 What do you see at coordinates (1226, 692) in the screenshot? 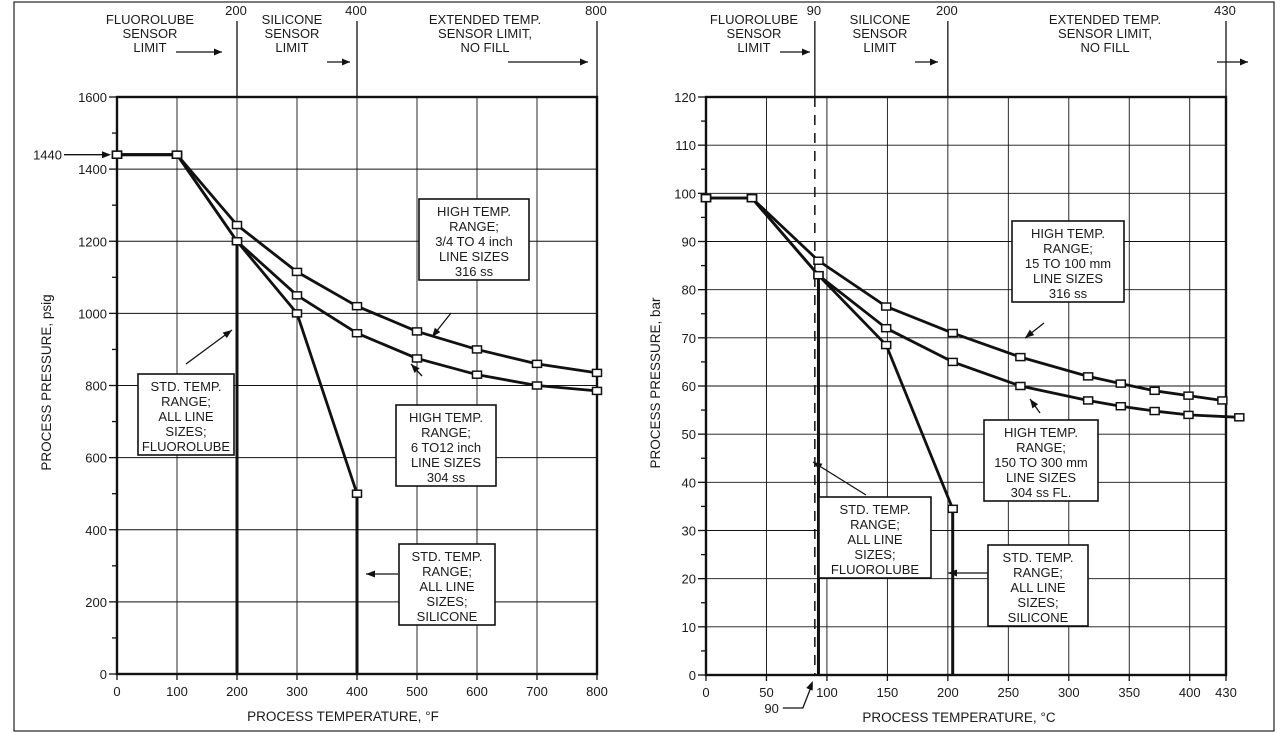
I see `x-tick-label: 430` at bounding box center [1226, 692].